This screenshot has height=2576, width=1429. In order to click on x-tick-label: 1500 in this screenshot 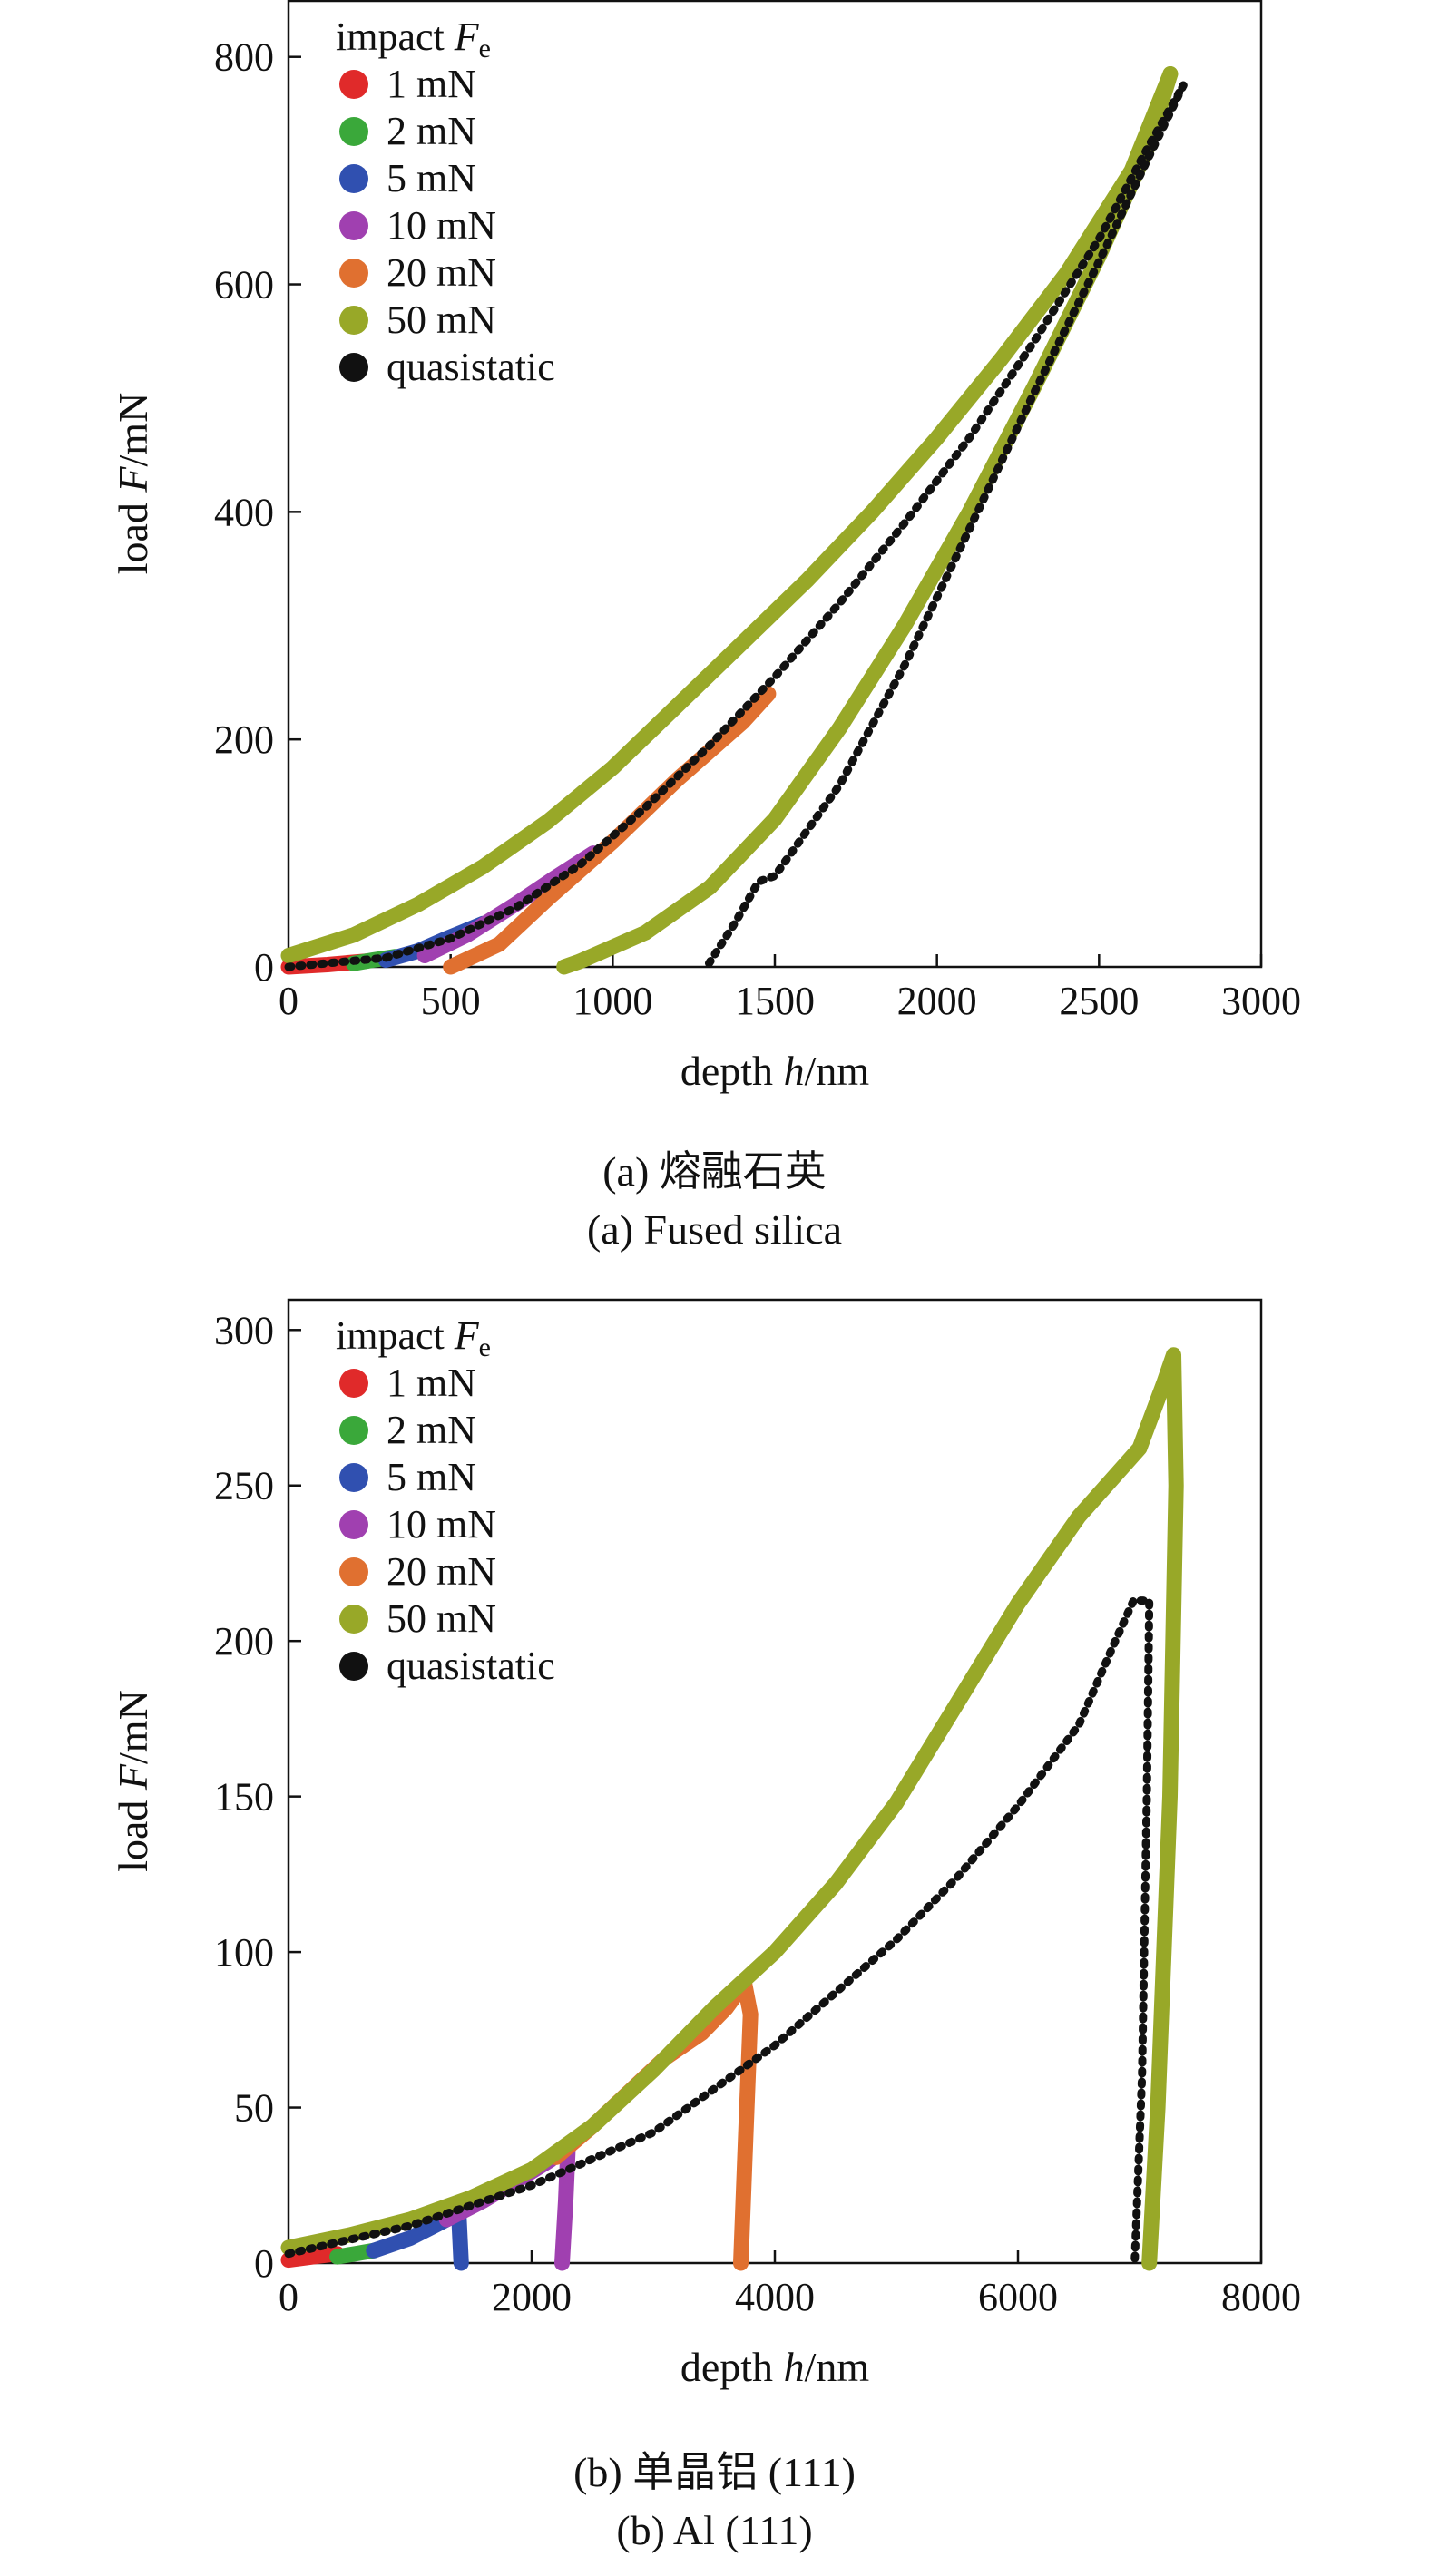, I will do `click(775, 1001)`.